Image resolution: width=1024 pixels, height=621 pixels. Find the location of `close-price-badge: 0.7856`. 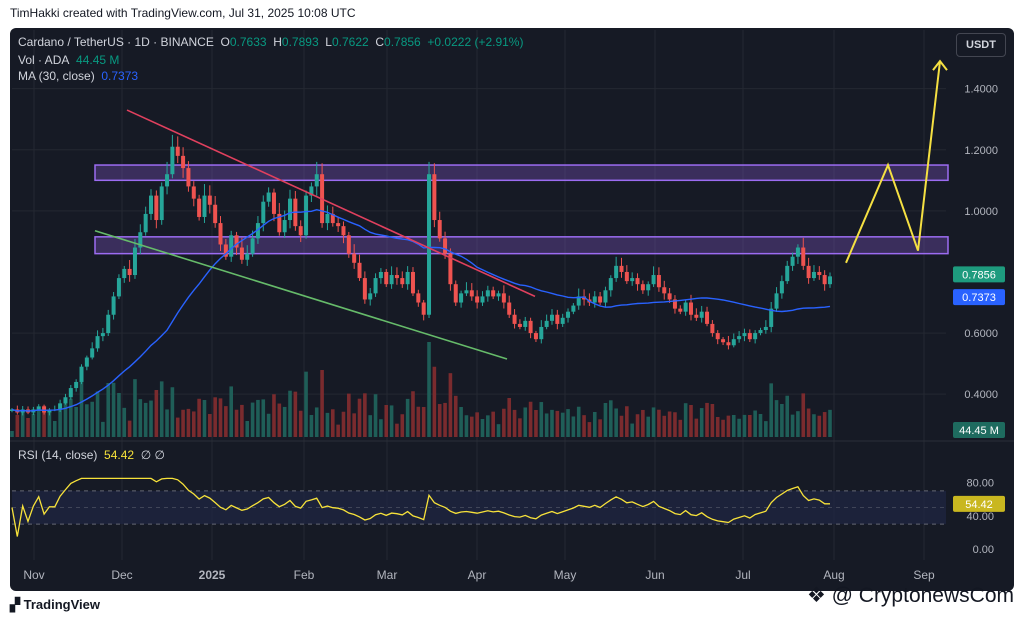

close-price-badge: 0.7856 is located at coordinates (979, 275).